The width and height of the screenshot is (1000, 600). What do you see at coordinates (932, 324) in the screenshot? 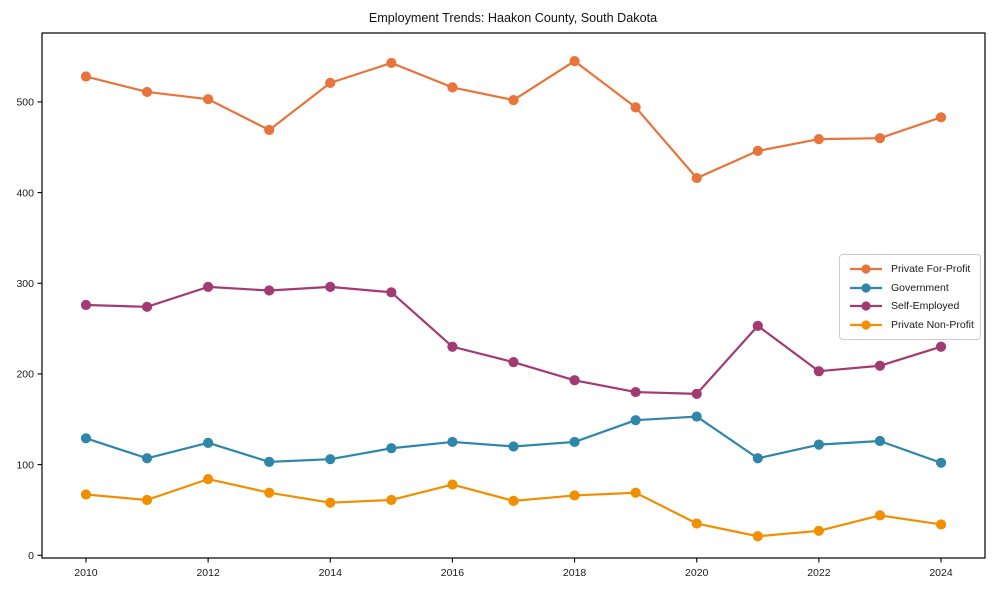
I see `legend-label: Private Non-Profit` at bounding box center [932, 324].